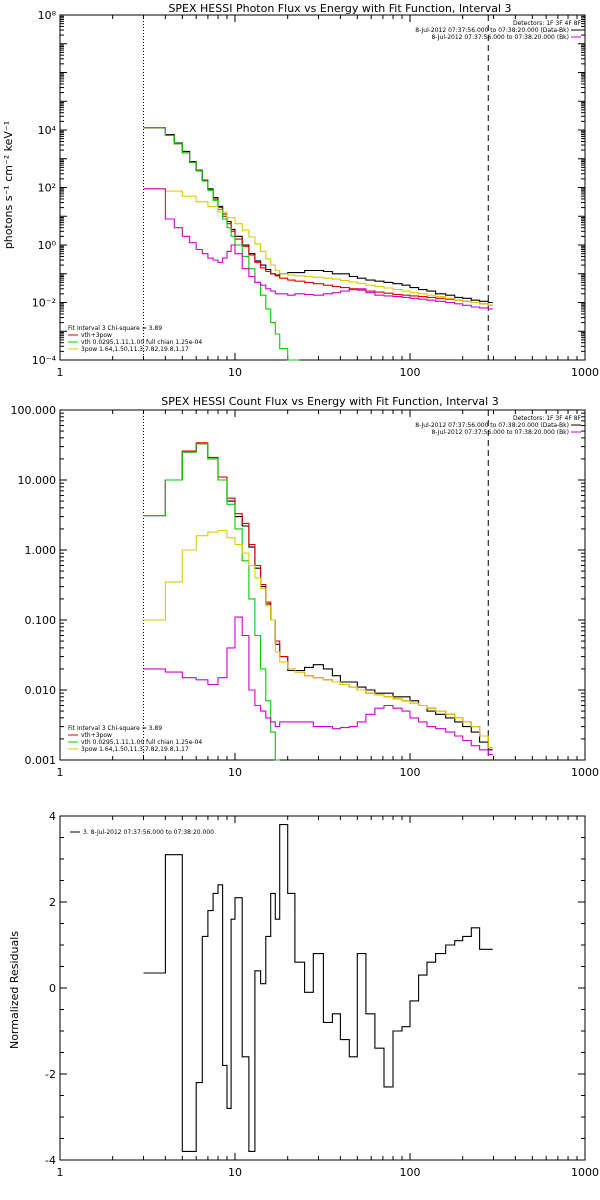 The width and height of the screenshot is (600, 1200). What do you see at coordinates (34, 410) in the screenshot?
I see `y-tick-label: 100.000` at bounding box center [34, 410].